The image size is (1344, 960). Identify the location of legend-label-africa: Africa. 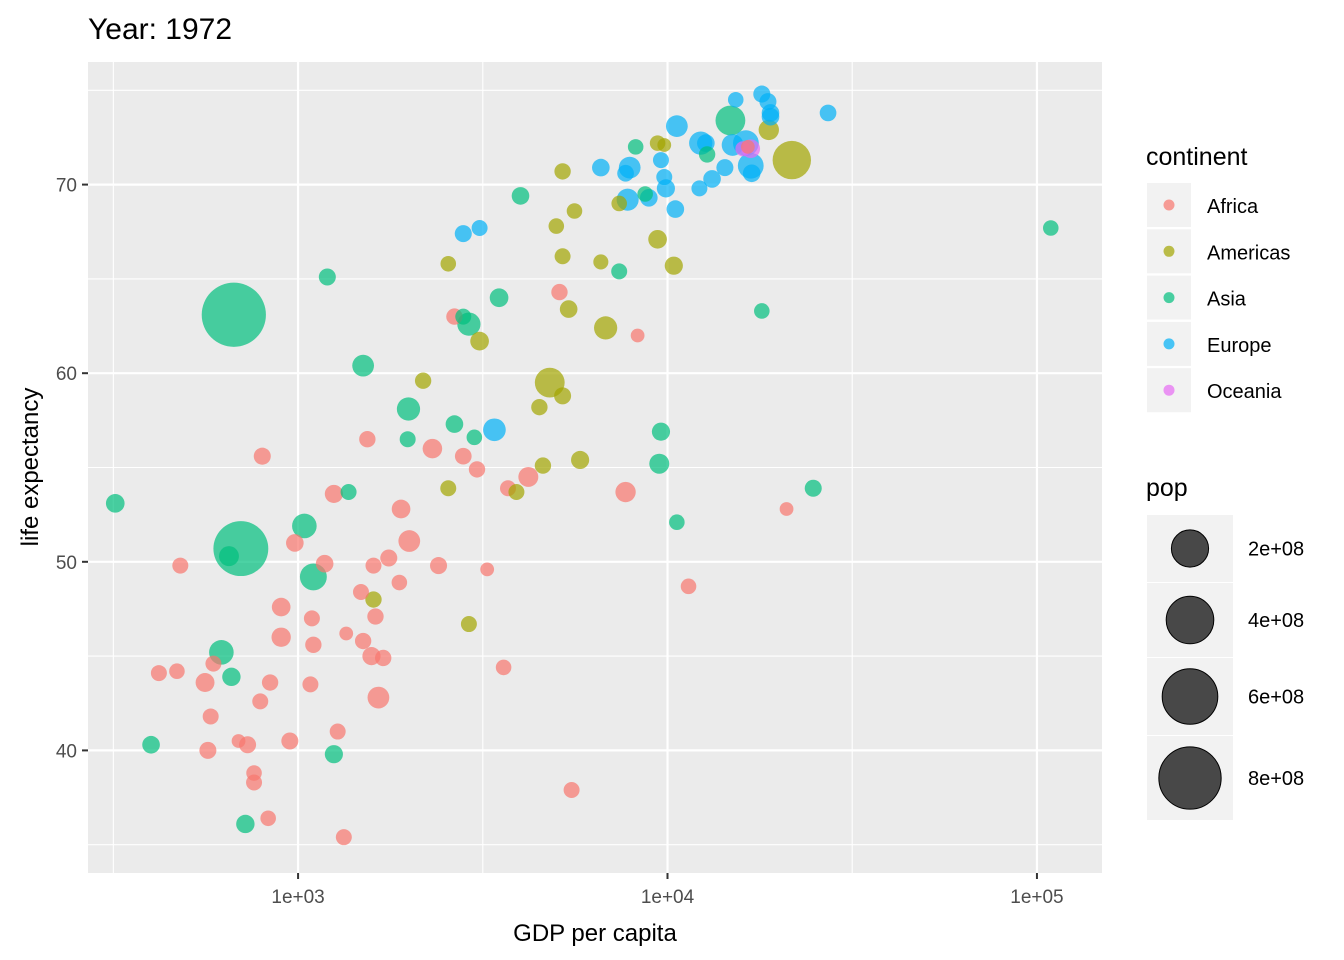
(1233, 207).